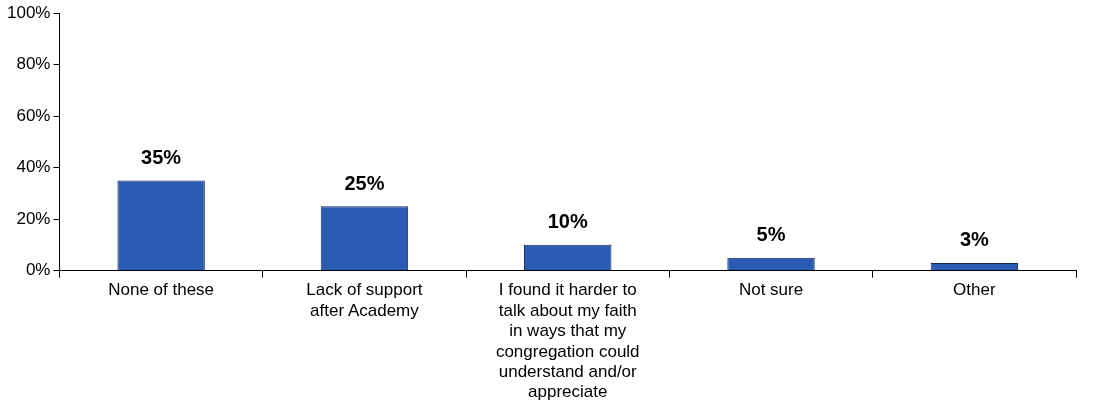  What do you see at coordinates (29, 12) in the screenshot?
I see `y-tick-label: 100%` at bounding box center [29, 12].